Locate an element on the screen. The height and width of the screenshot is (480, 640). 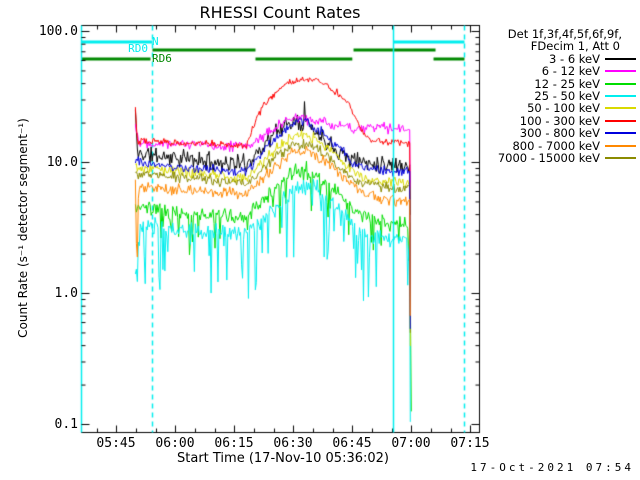
y-tick-label-0p1: 0.1 is located at coordinates (66, 424).